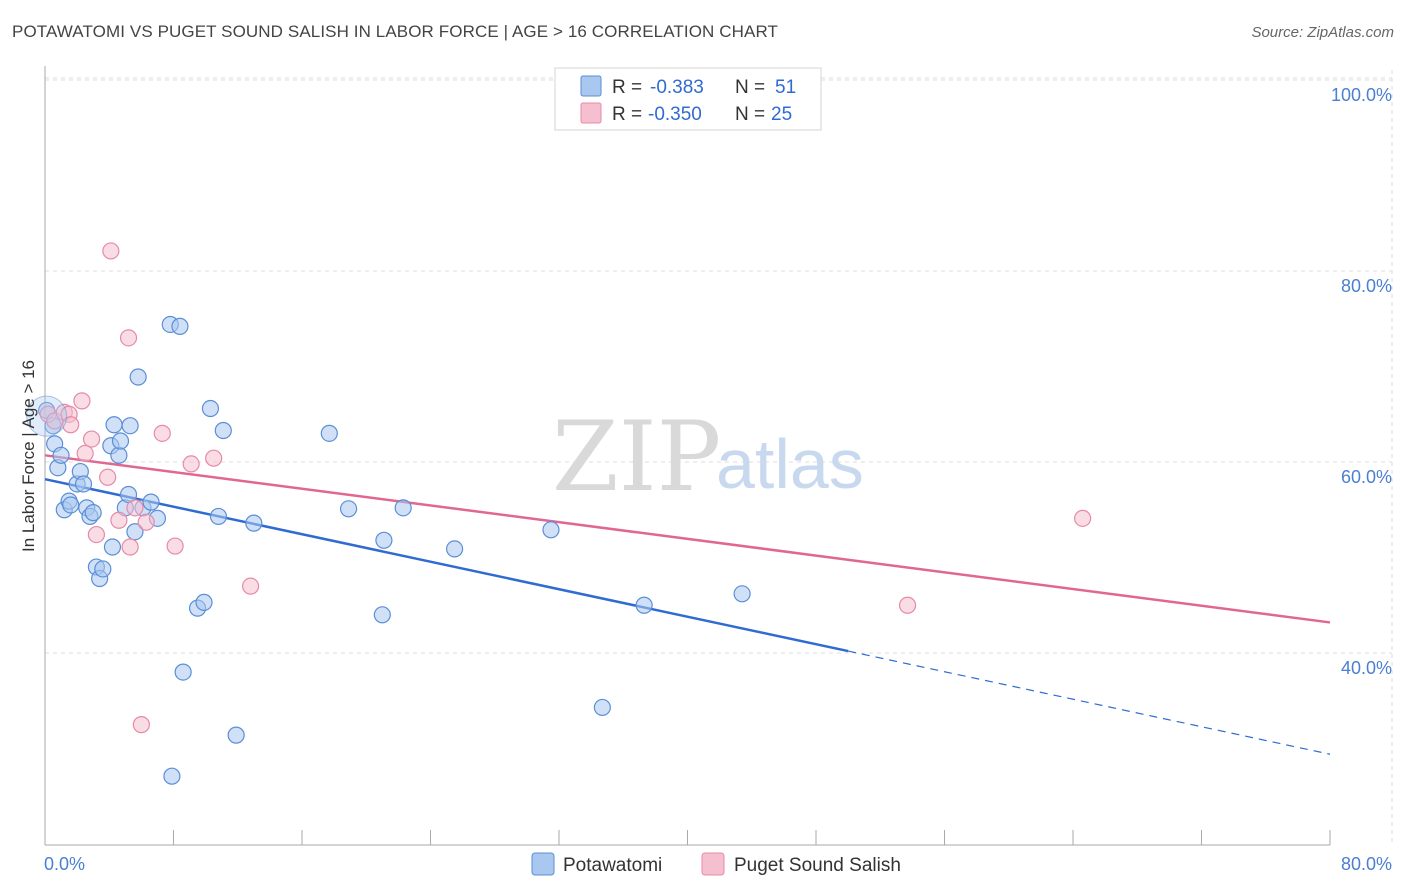 This screenshot has height=892, width=1406. What do you see at coordinates (1361, 95) in the screenshot?
I see `y-tick-label: 100.0%` at bounding box center [1361, 95].